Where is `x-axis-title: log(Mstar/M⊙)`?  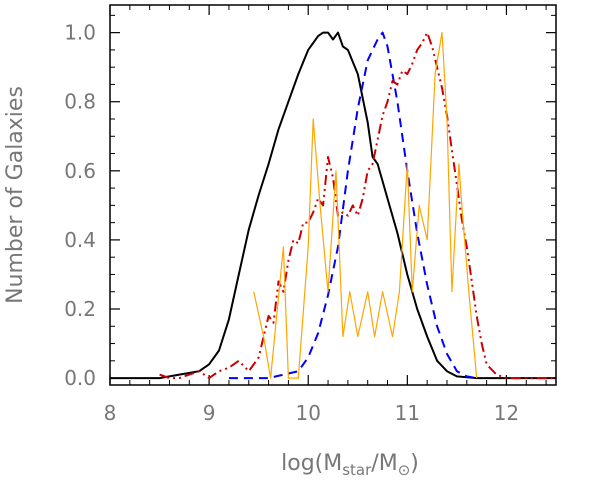
x-axis-title: log(Mstar/M⊙) is located at coordinates (350, 465).